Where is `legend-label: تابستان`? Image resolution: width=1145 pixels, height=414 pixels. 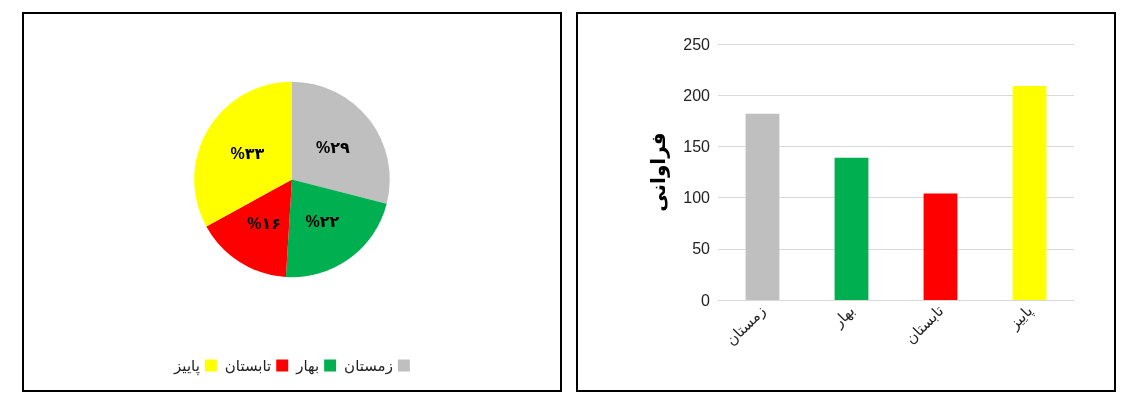 legend-label: تابستان is located at coordinates (248, 365).